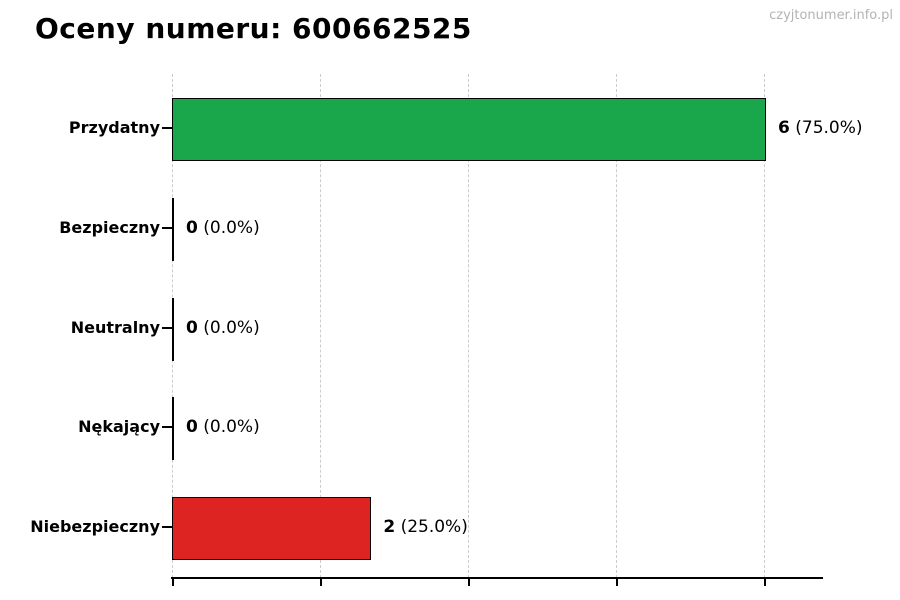  Describe the element at coordinates (95, 526) in the screenshot. I see `category-label: Niebezpieczny` at that location.